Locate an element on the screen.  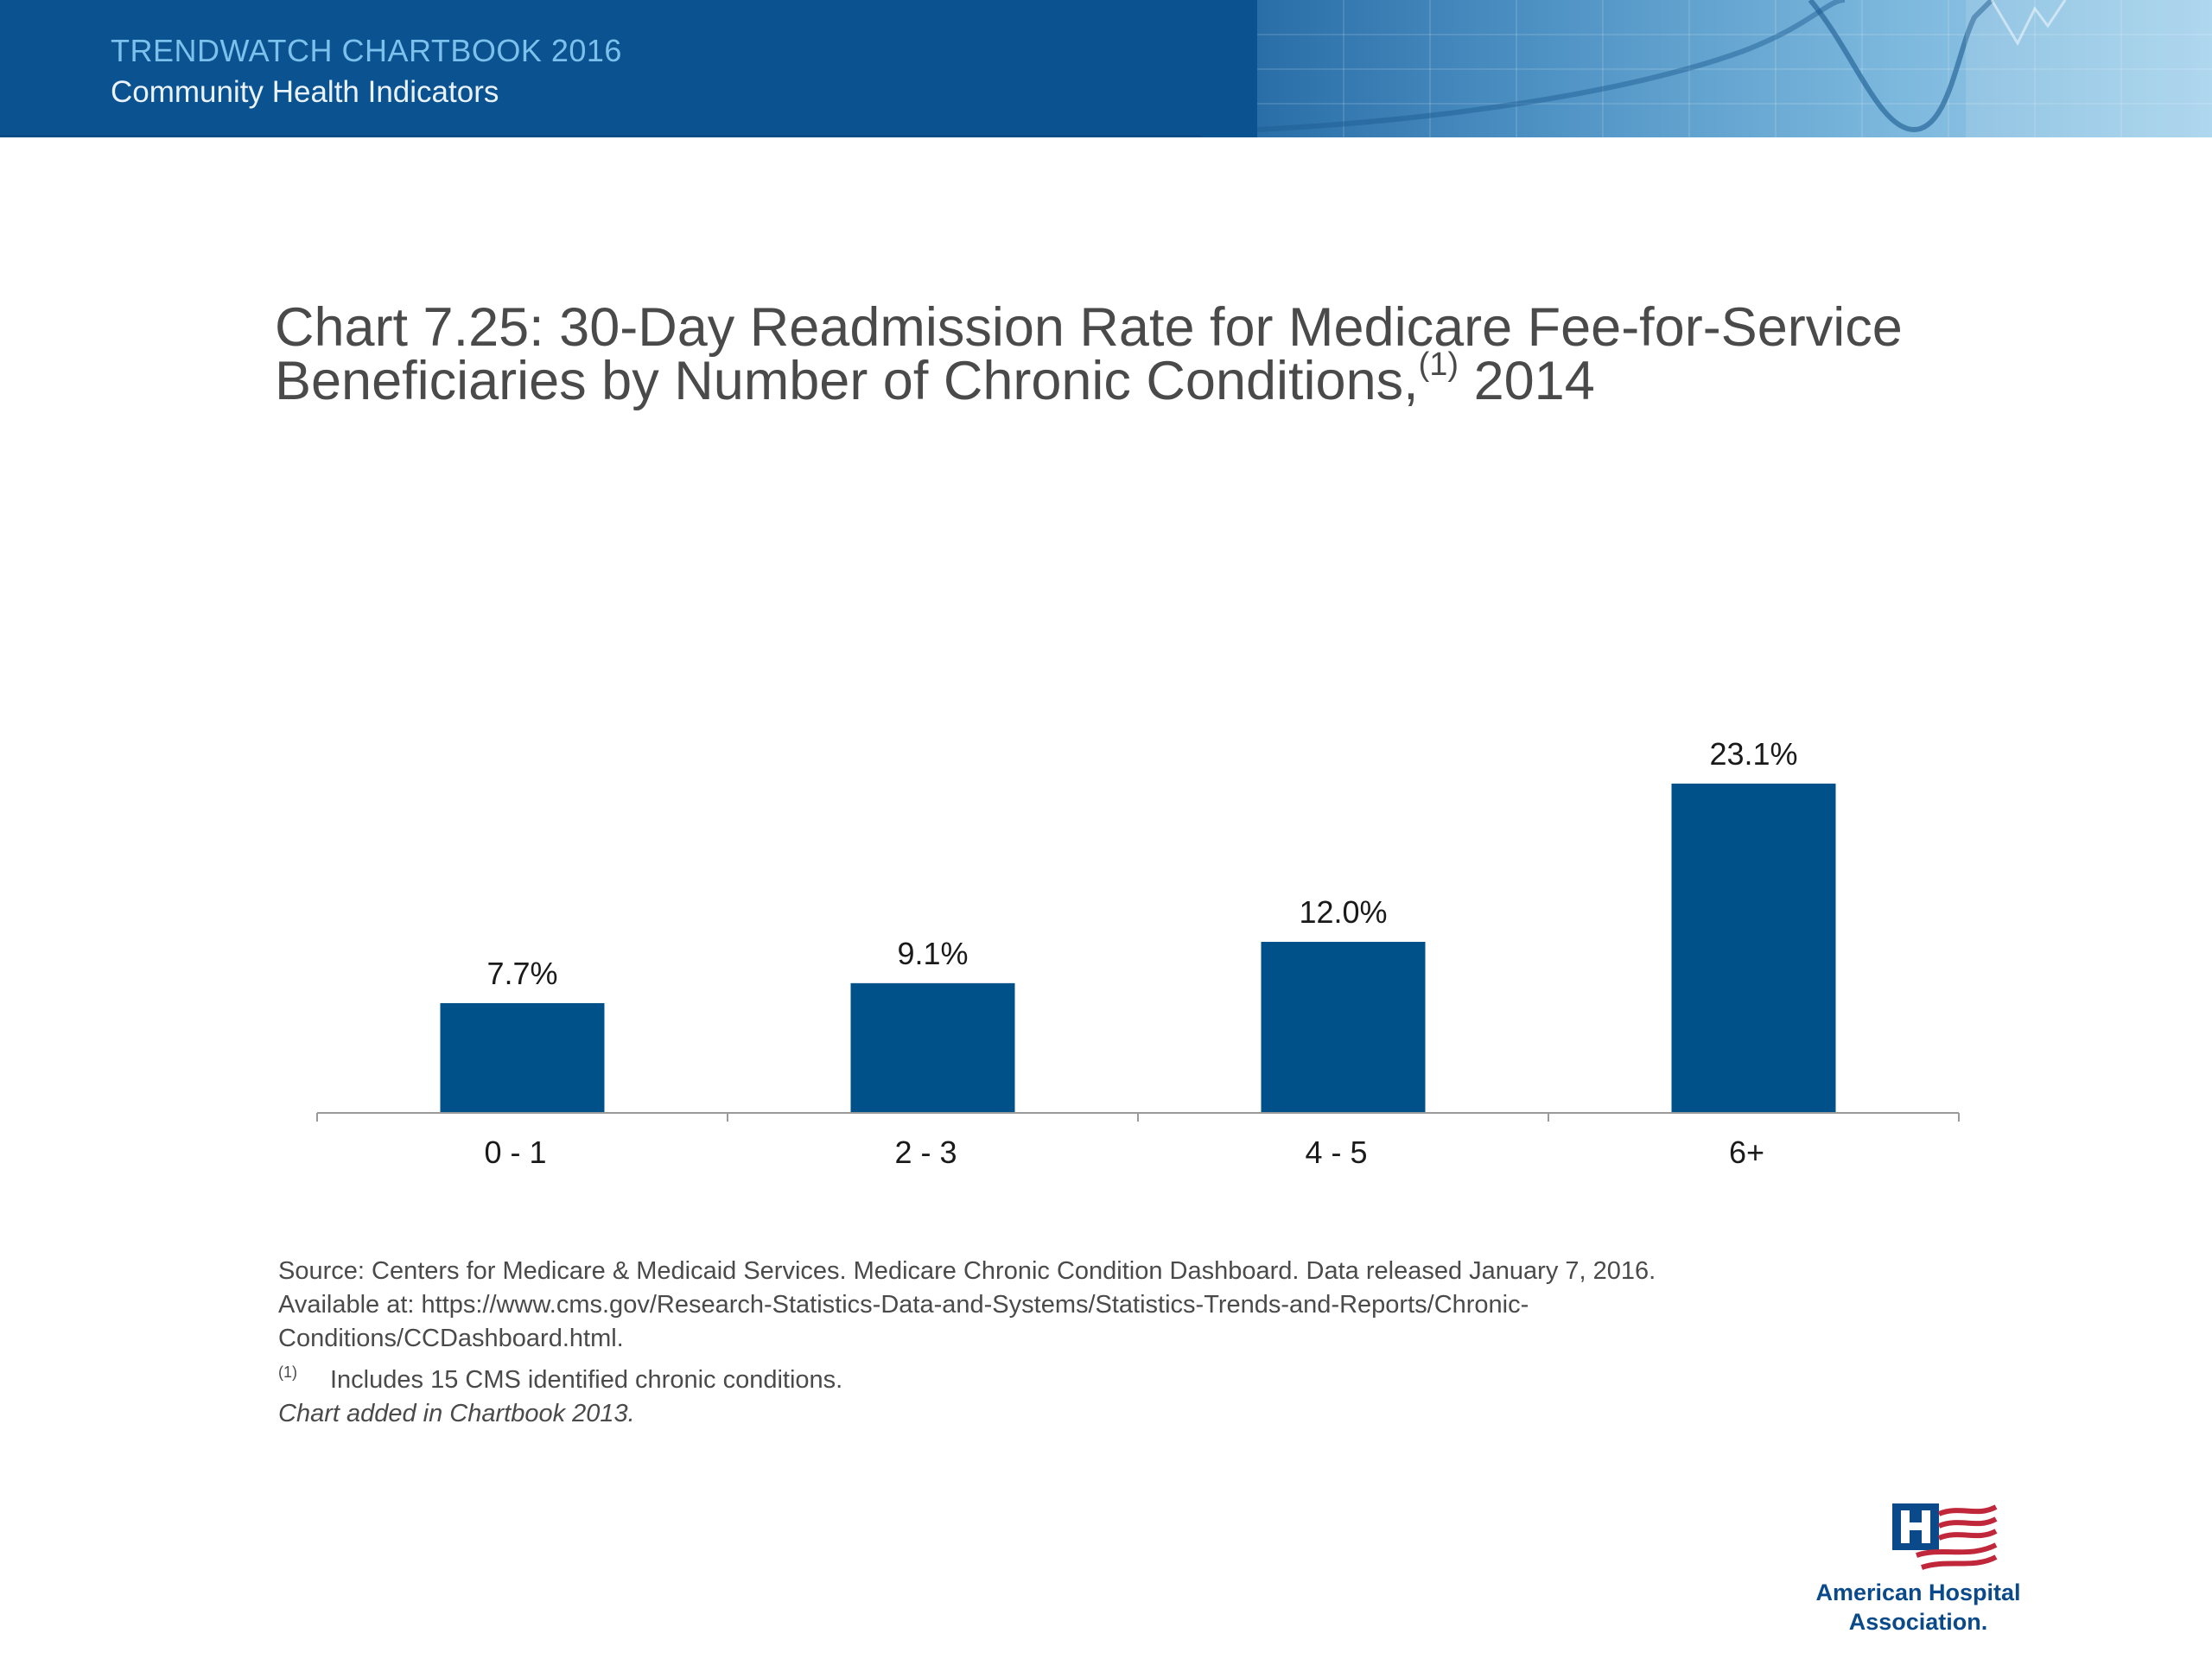
aha-logo-name-line-2: Association. is located at coordinates (1918, 1622).